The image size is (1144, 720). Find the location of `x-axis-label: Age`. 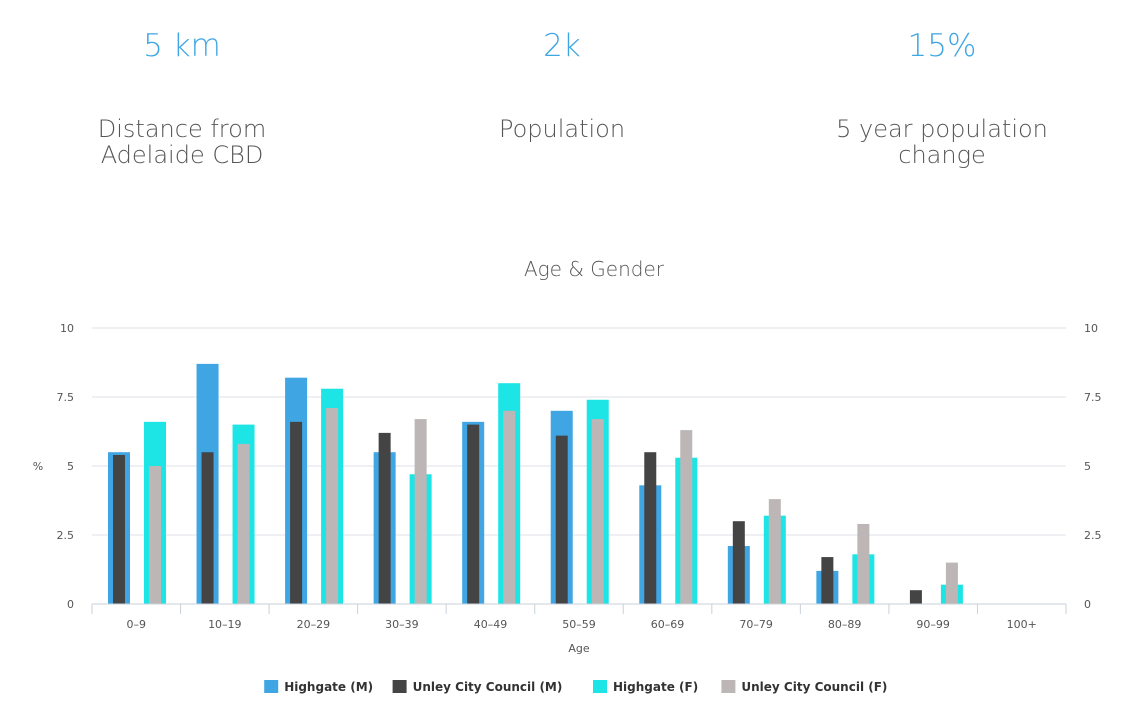

x-axis-label: Age is located at coordinates (579, 648).